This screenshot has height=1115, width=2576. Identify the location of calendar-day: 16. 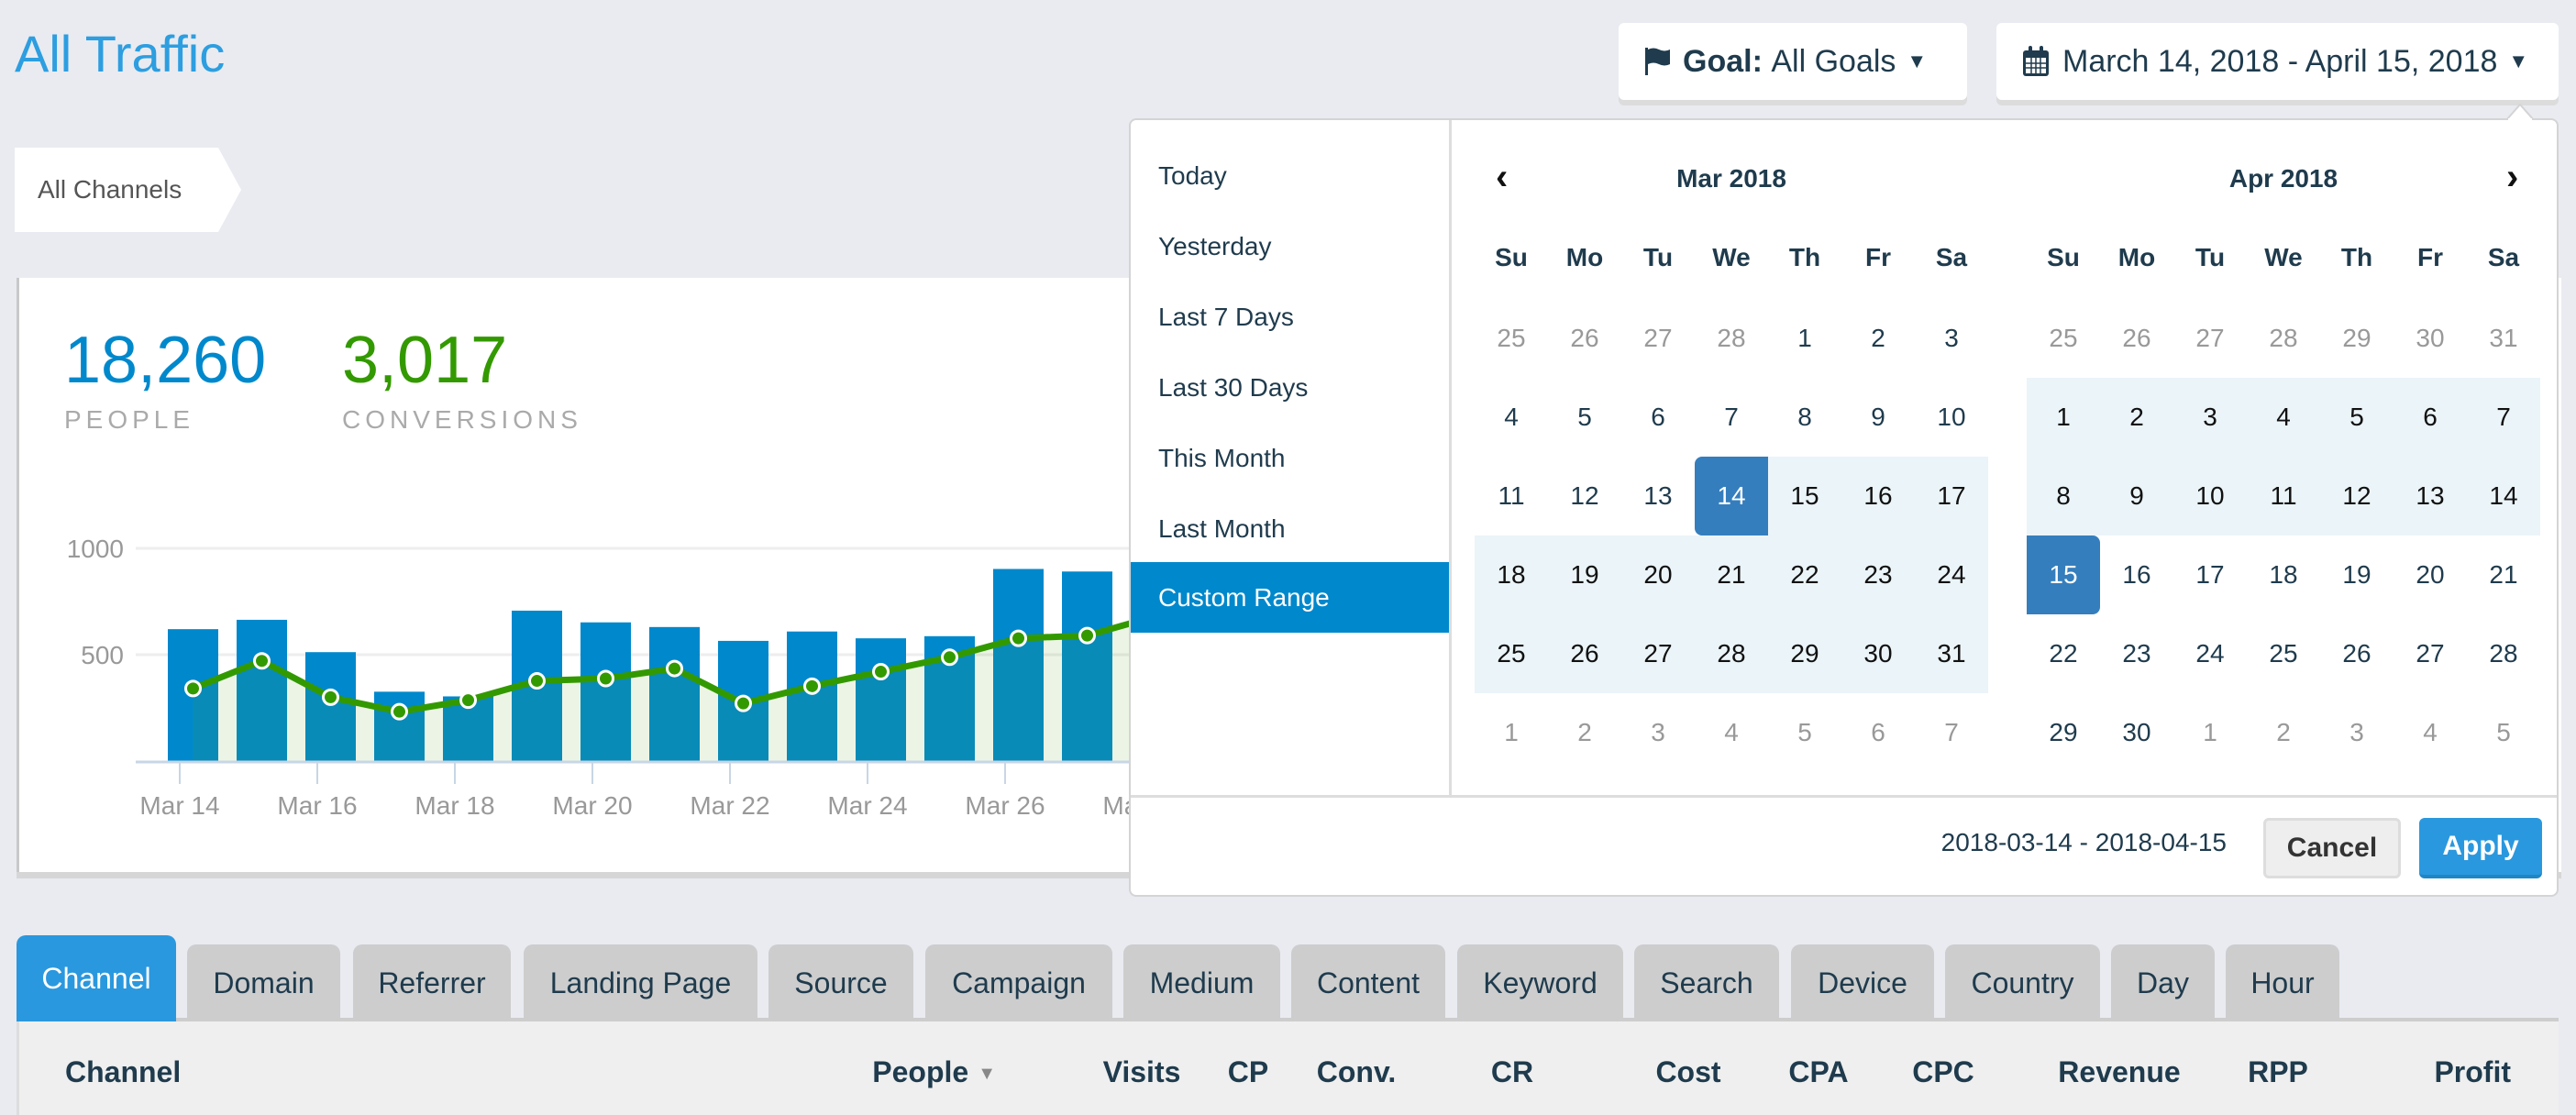
(1878, 496).